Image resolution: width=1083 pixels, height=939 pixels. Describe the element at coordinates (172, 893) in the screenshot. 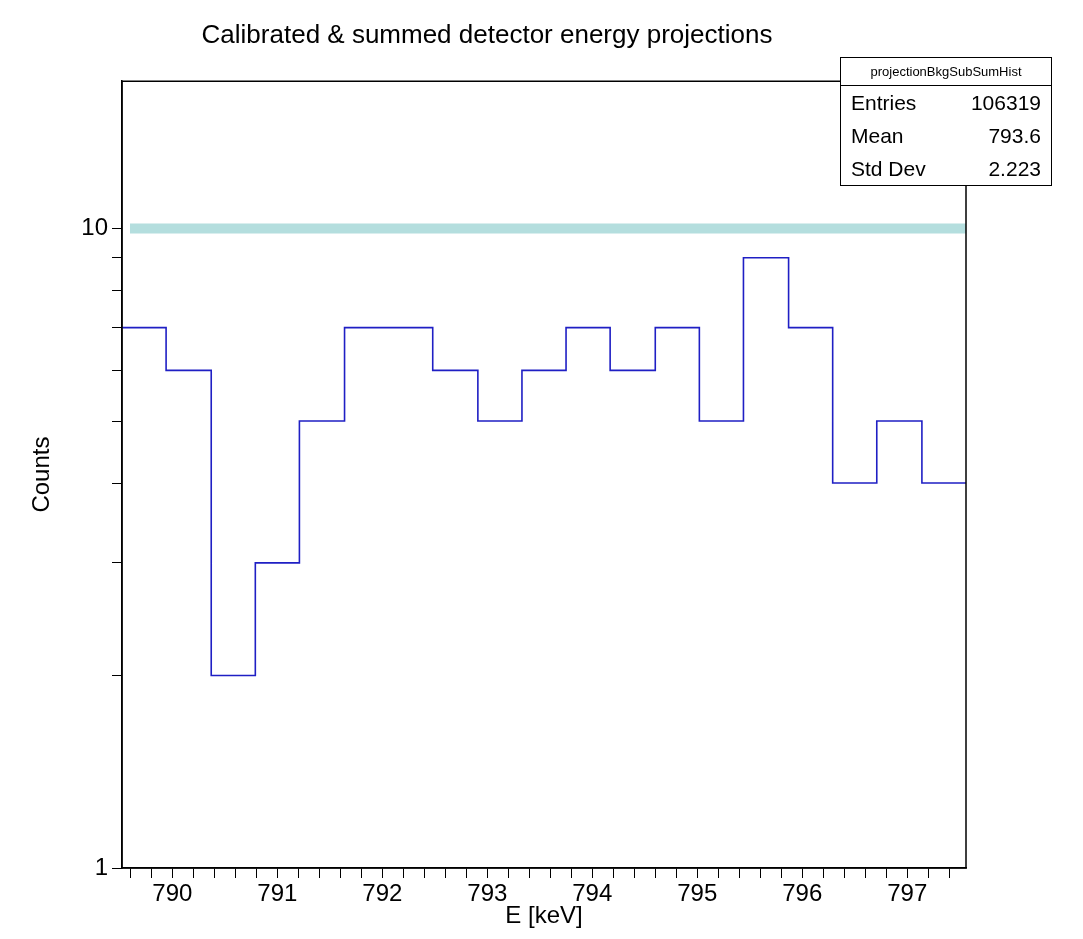

I see `x-tick-label: 790` at that location.